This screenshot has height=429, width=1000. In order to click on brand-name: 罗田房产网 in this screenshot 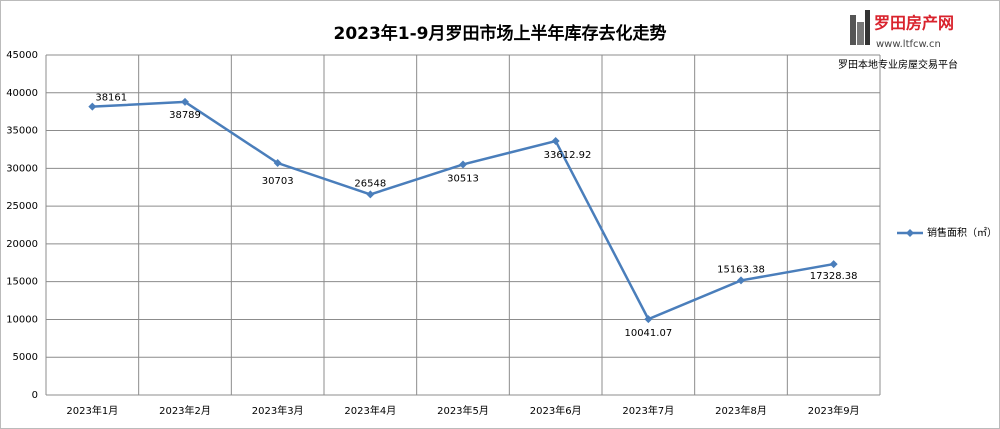, I will do `click(914, 23)`.